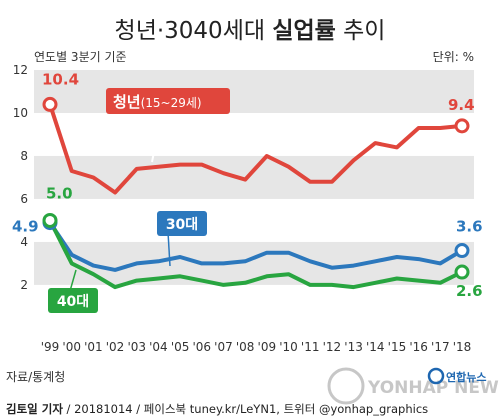 This screenshot has width=500, height=419. What do you see at coordinates (24, 199) in the screenshot?
I see `y-tick-label: 6` at bounding box center [24, 199].